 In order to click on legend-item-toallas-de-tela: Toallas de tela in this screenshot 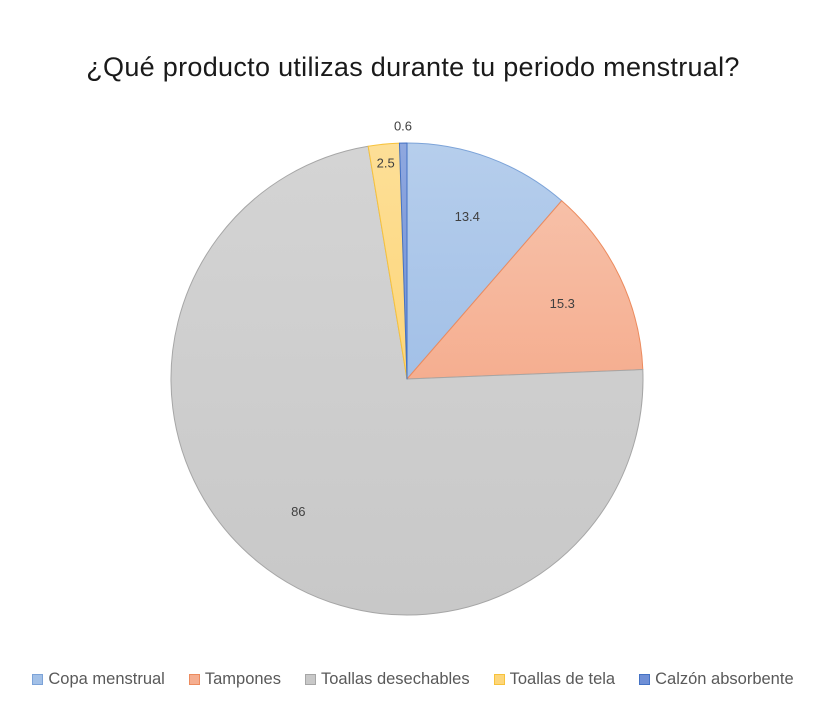, I will do `click(554, 679)`.